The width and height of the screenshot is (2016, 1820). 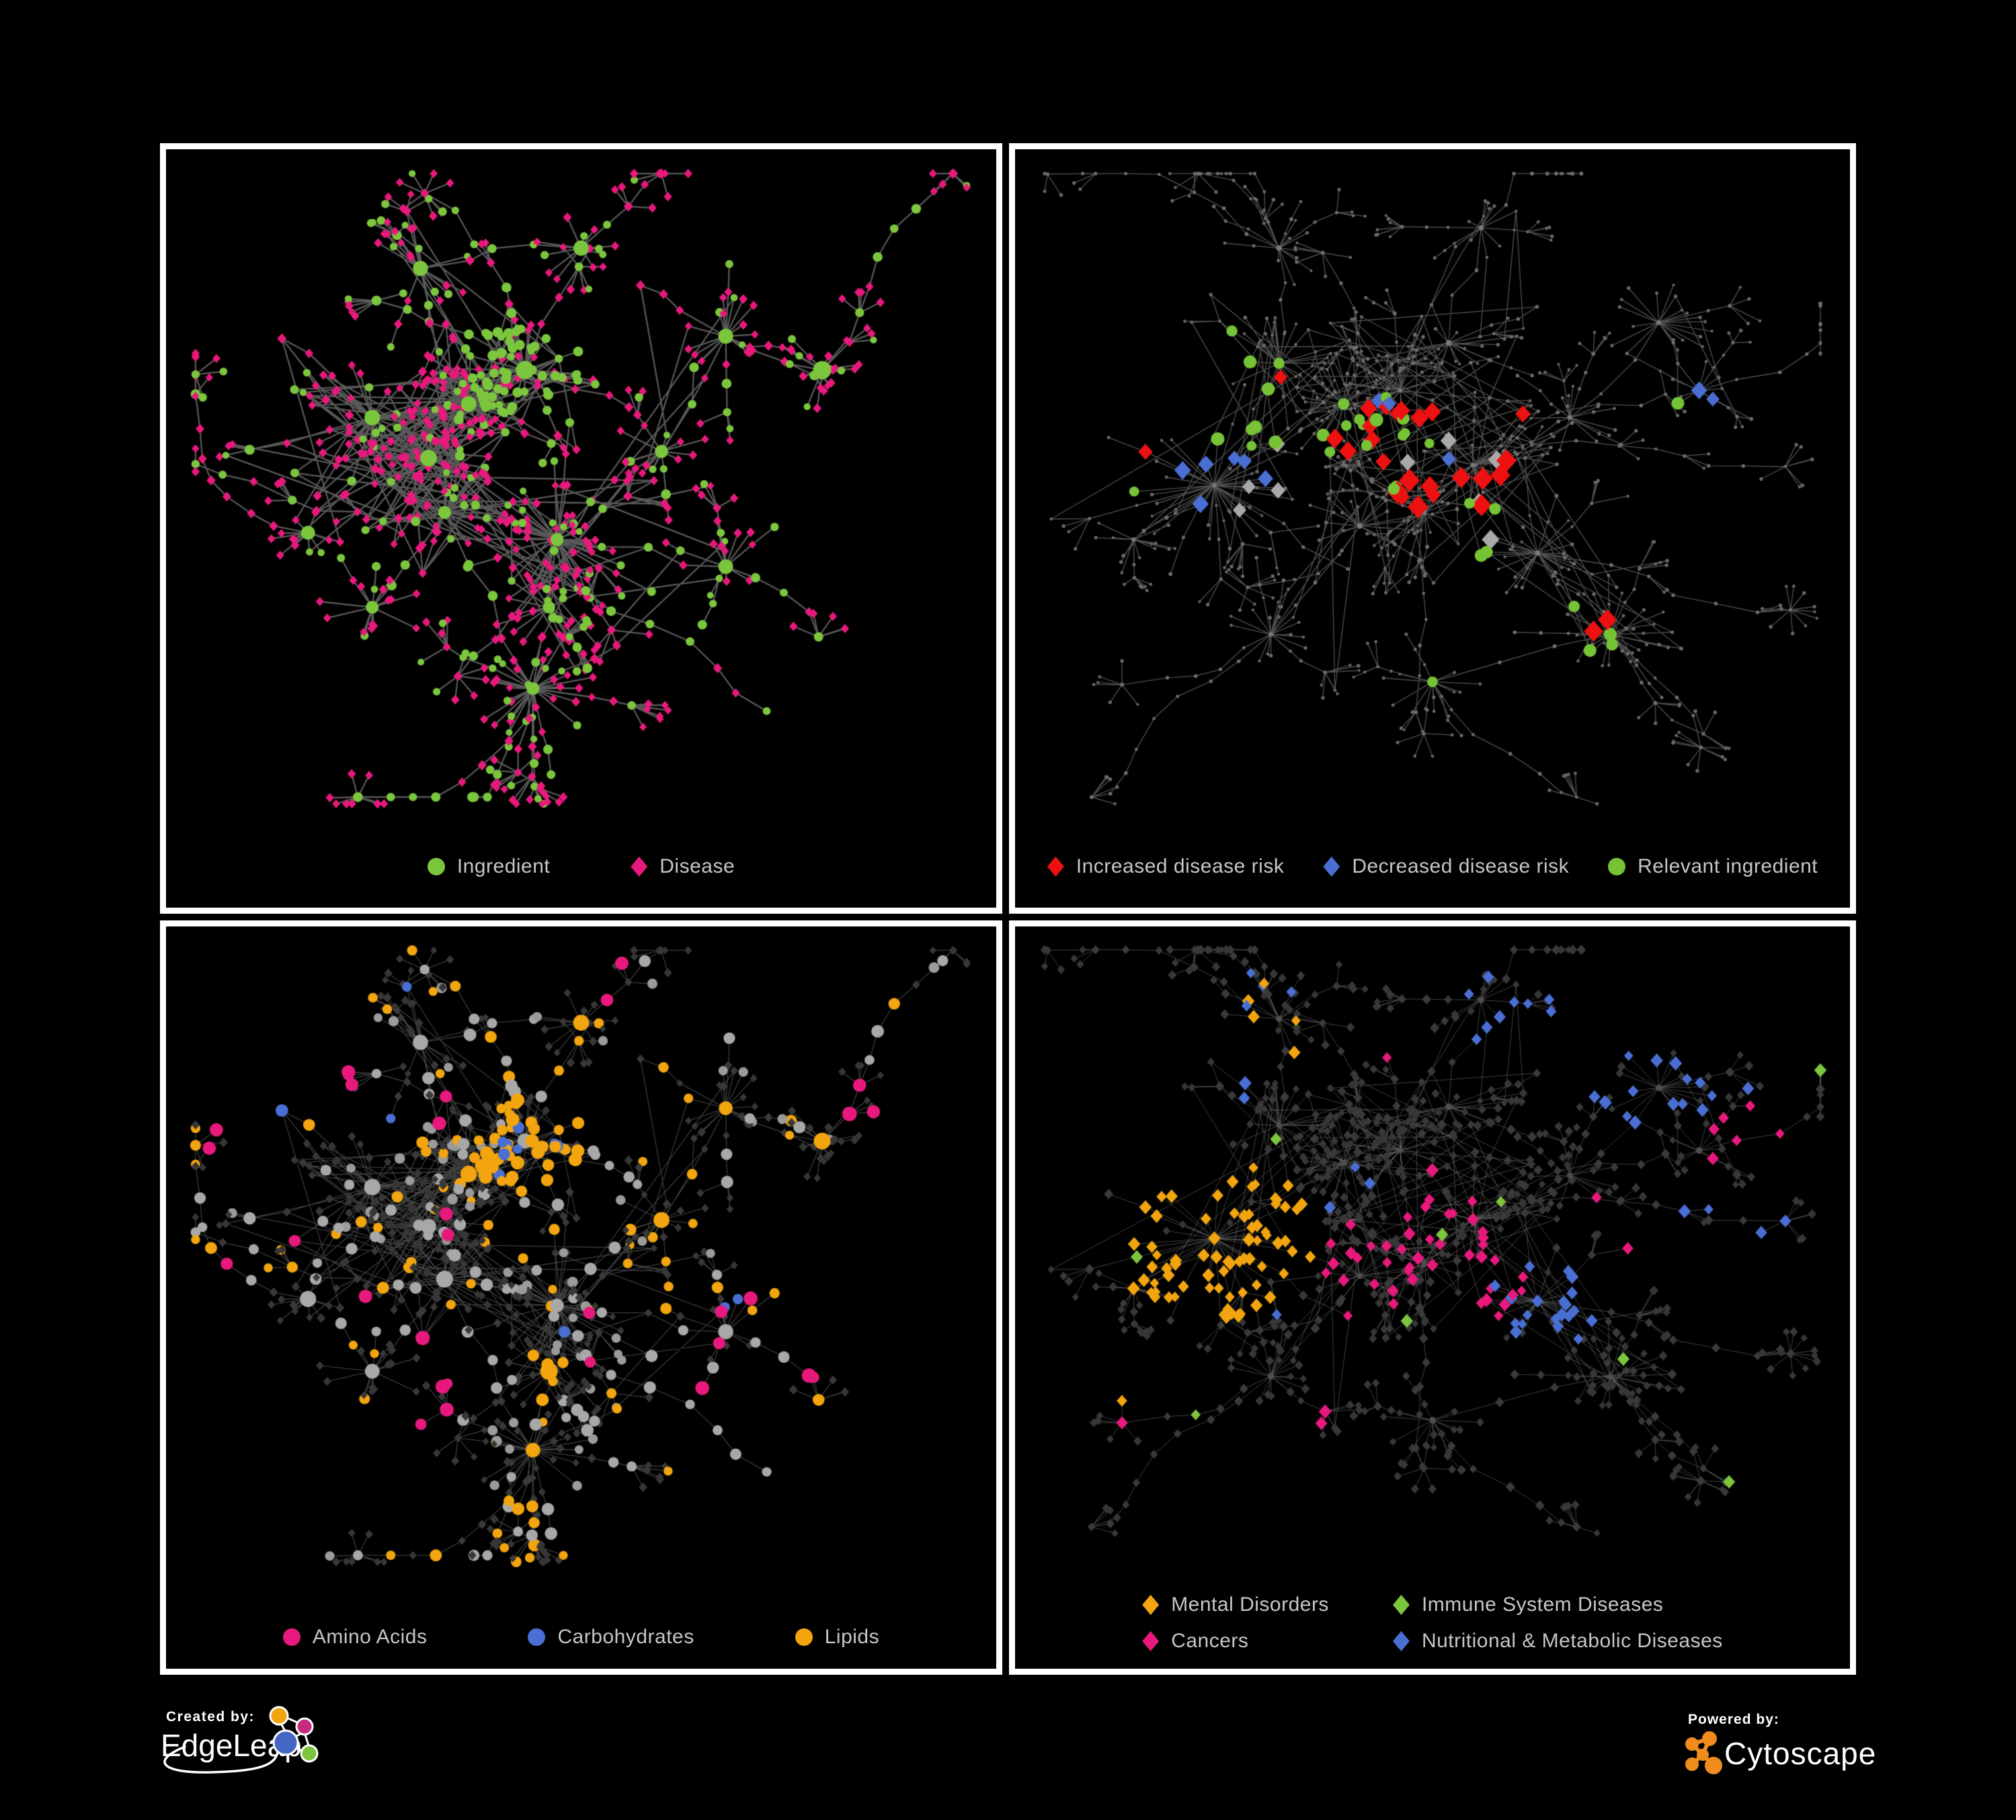 I want to click on increased-risk-marker-icon, so click(x=1055, y=867).